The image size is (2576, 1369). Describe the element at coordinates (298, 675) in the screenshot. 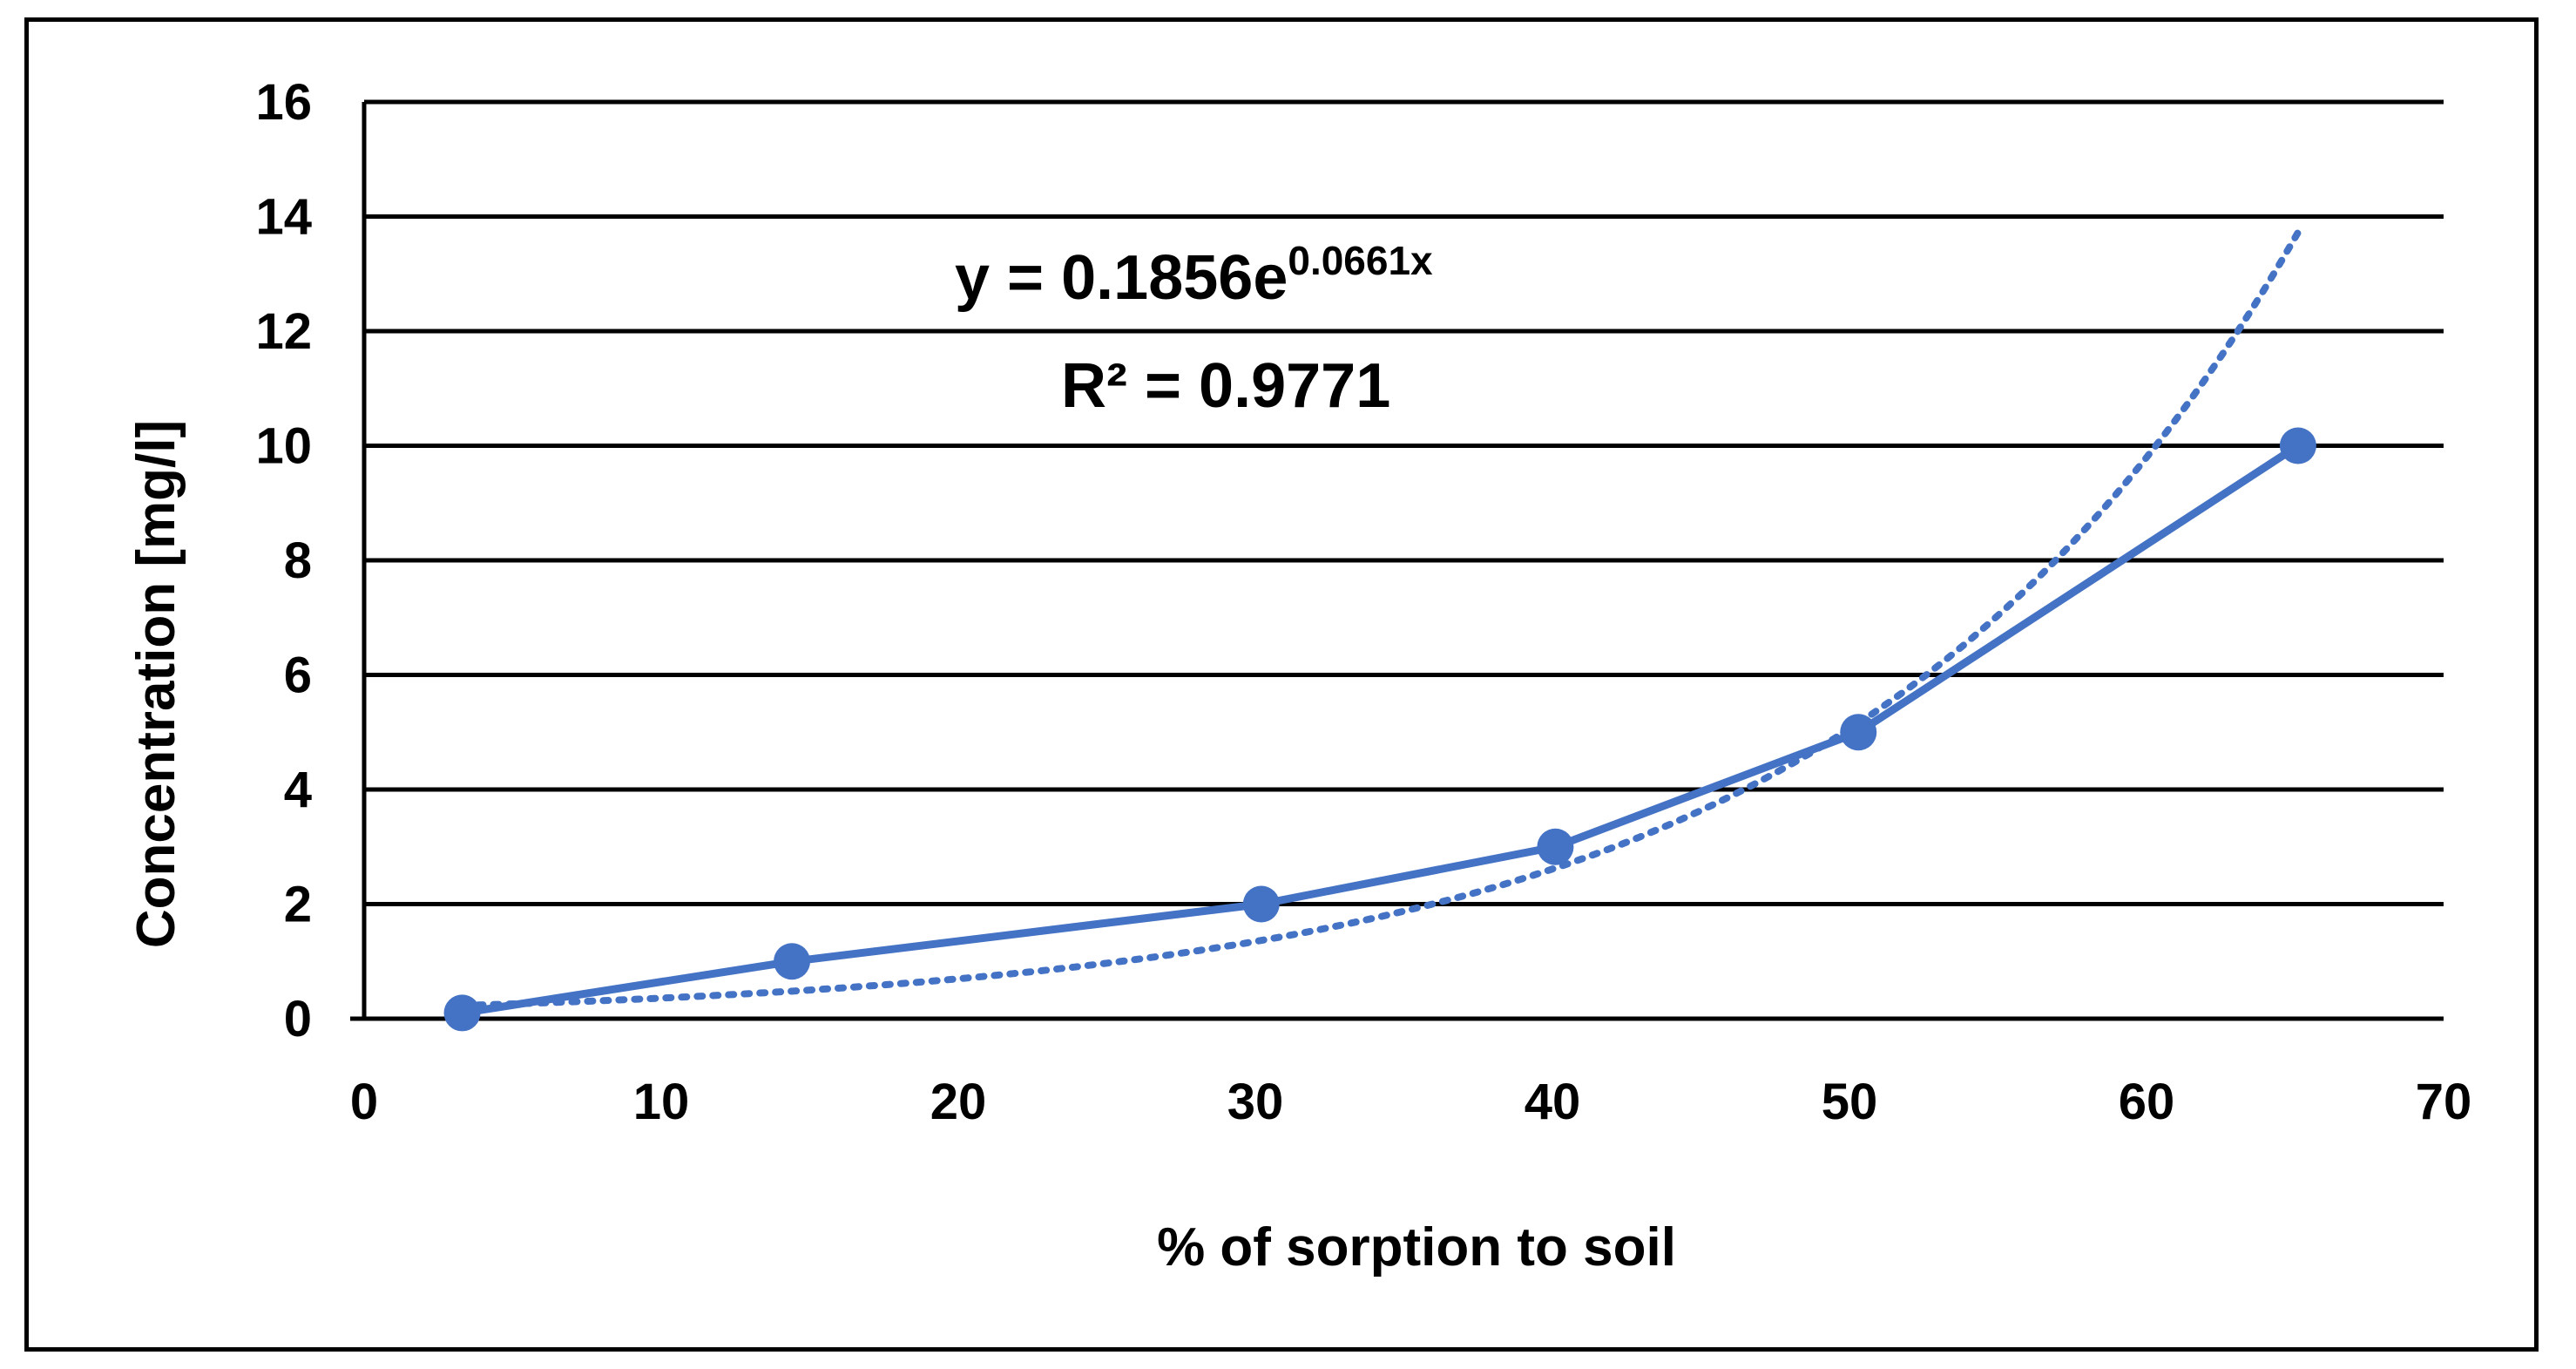

I see `y-tick-label: 6` at that location.